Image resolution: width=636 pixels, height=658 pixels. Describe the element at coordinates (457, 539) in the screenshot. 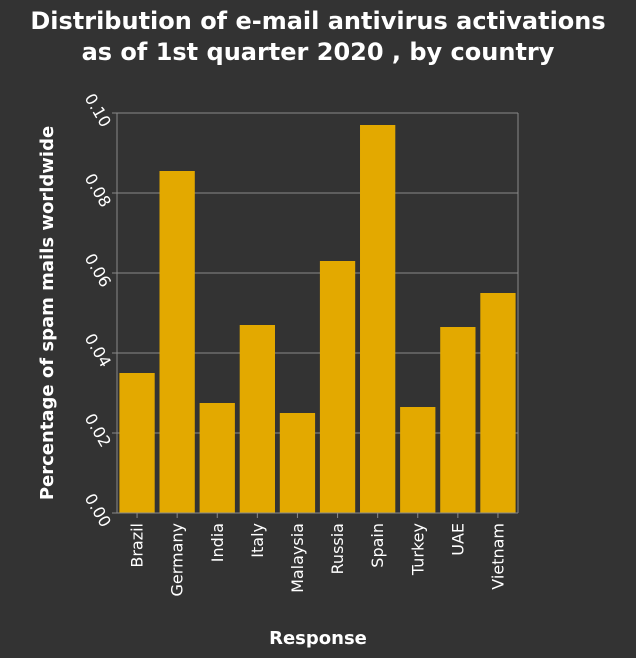

I see `x-tick-label-uae: UAE` at that location.